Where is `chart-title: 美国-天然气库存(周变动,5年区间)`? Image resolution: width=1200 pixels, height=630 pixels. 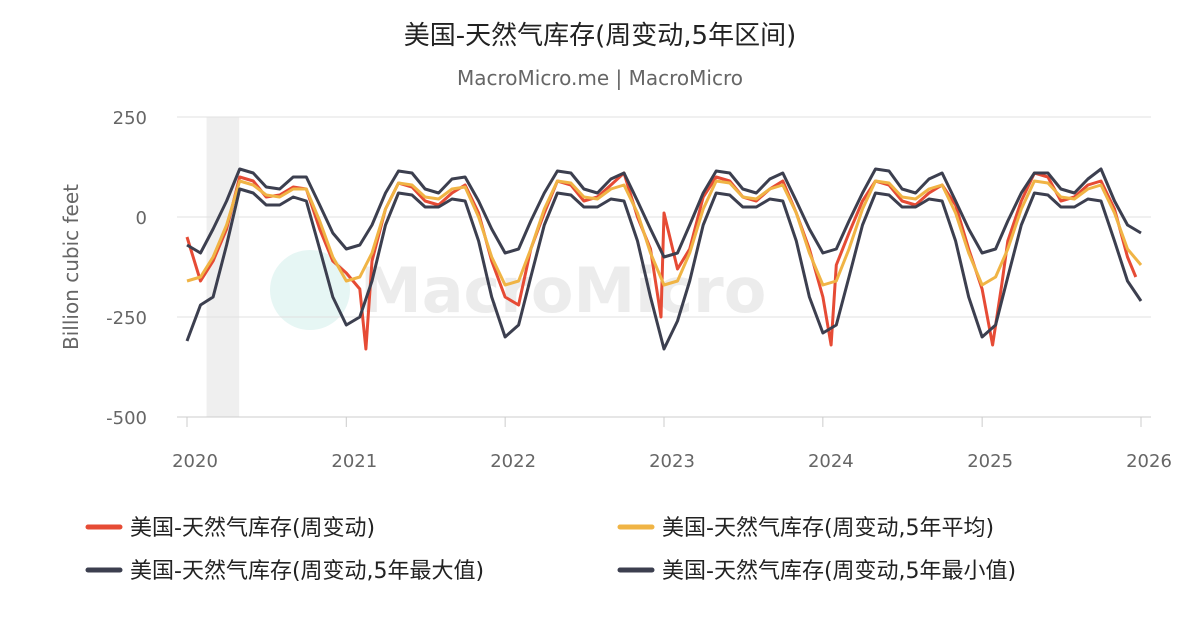 chart-title: 美国-天然气库存(周变动,5年区间) is located at coordinates (600, 36).